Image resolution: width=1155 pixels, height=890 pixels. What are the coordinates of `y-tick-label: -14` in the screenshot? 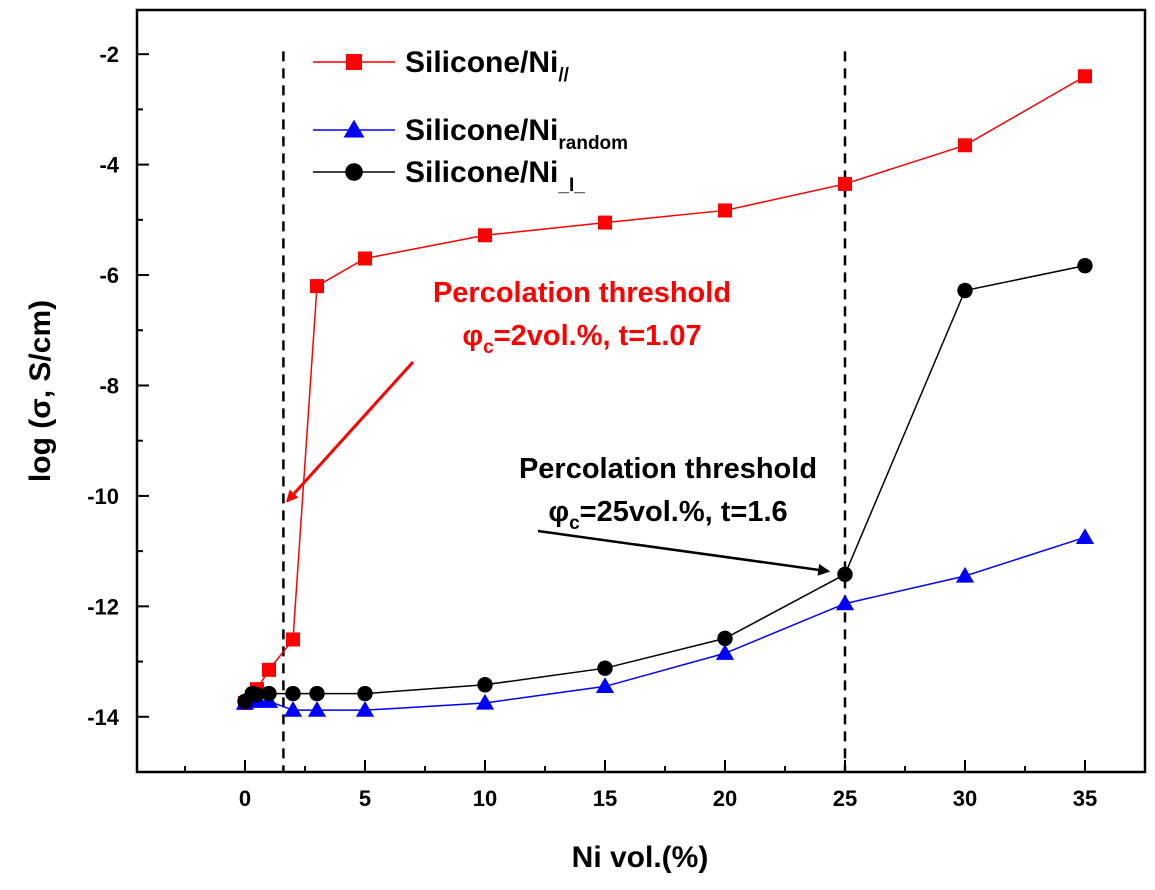 It's located at (103, 717).